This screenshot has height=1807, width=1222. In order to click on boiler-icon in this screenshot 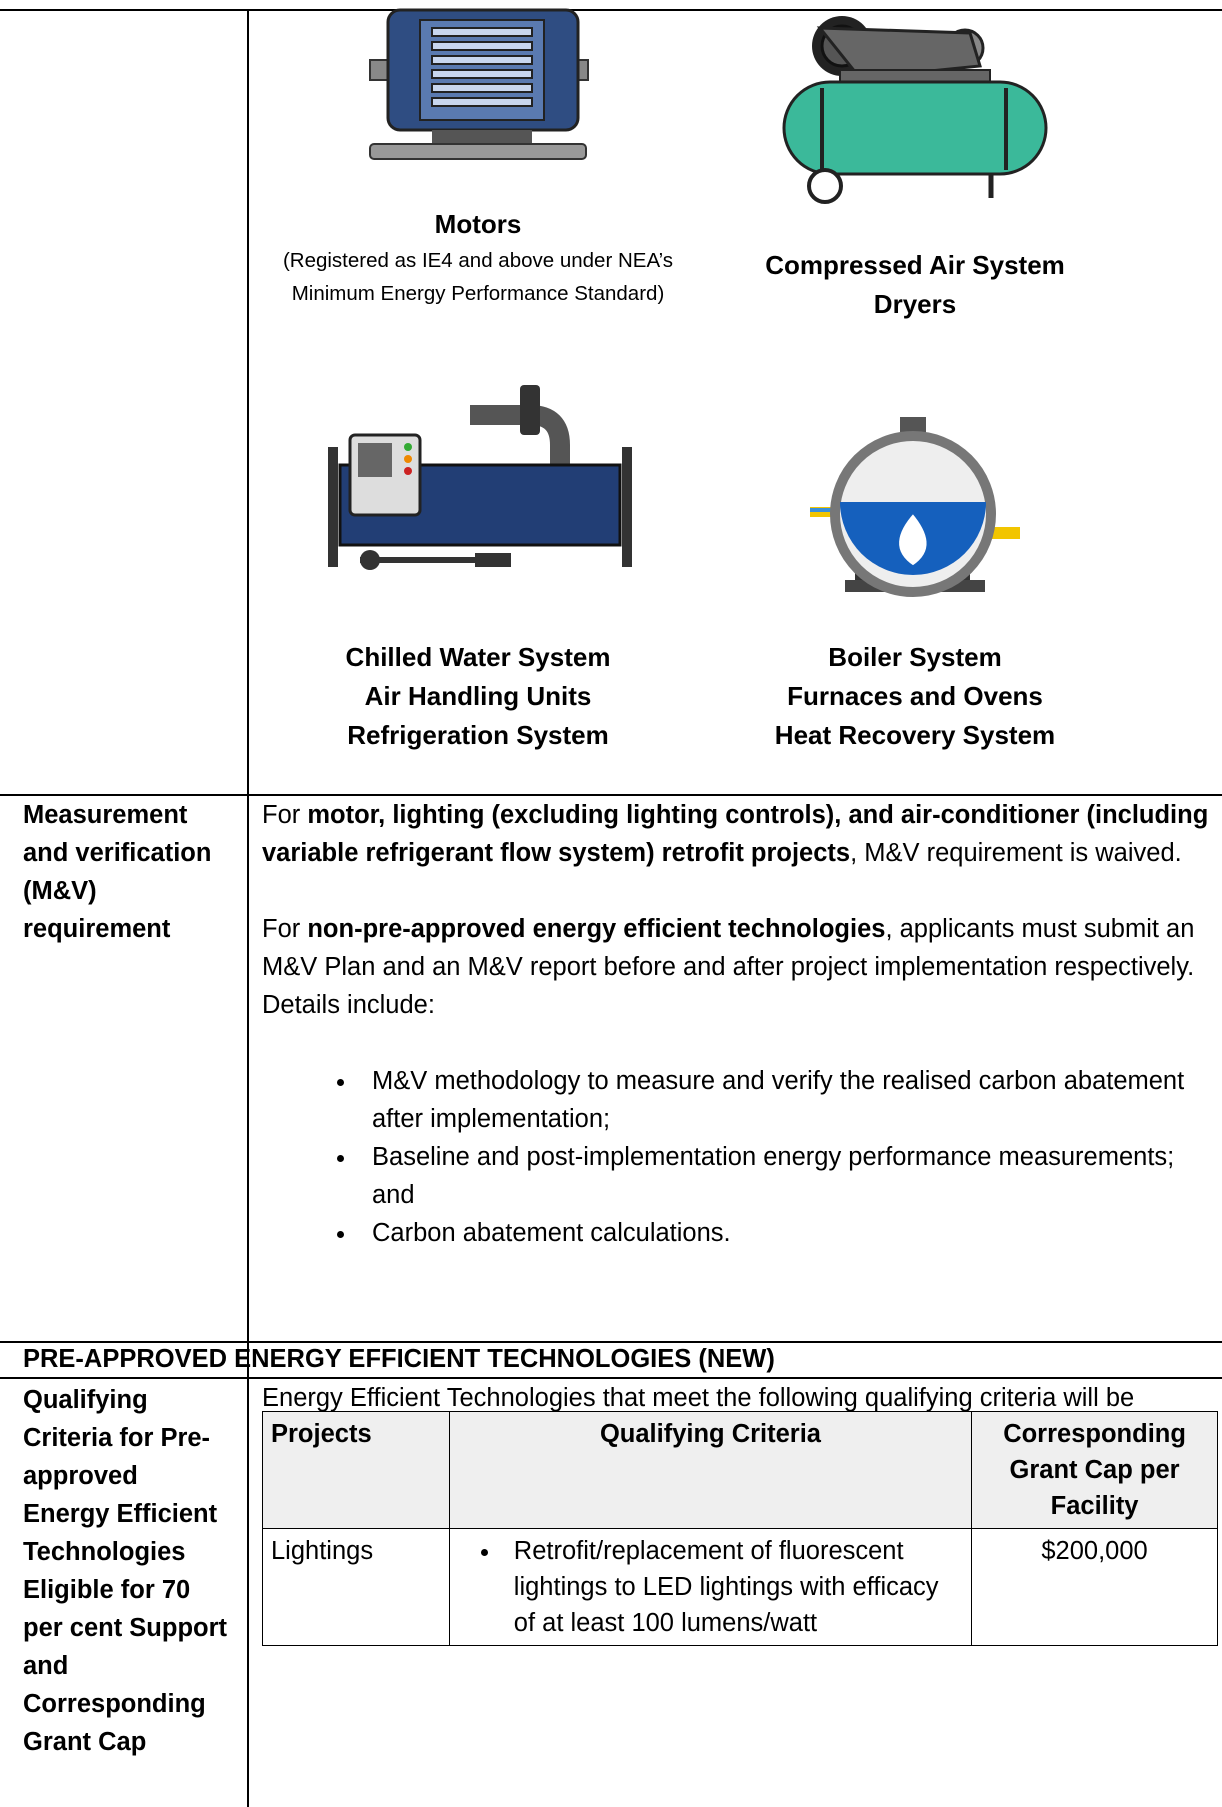, I will do `click(915, 507)`.